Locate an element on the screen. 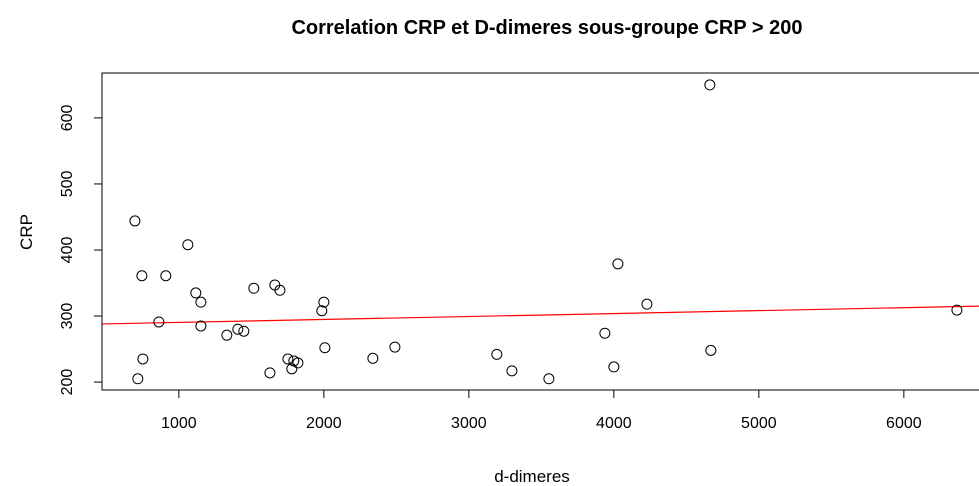 This screenshot has height=486, width=979. x-tick-label: 2000 is located at coordinates (324, 423).